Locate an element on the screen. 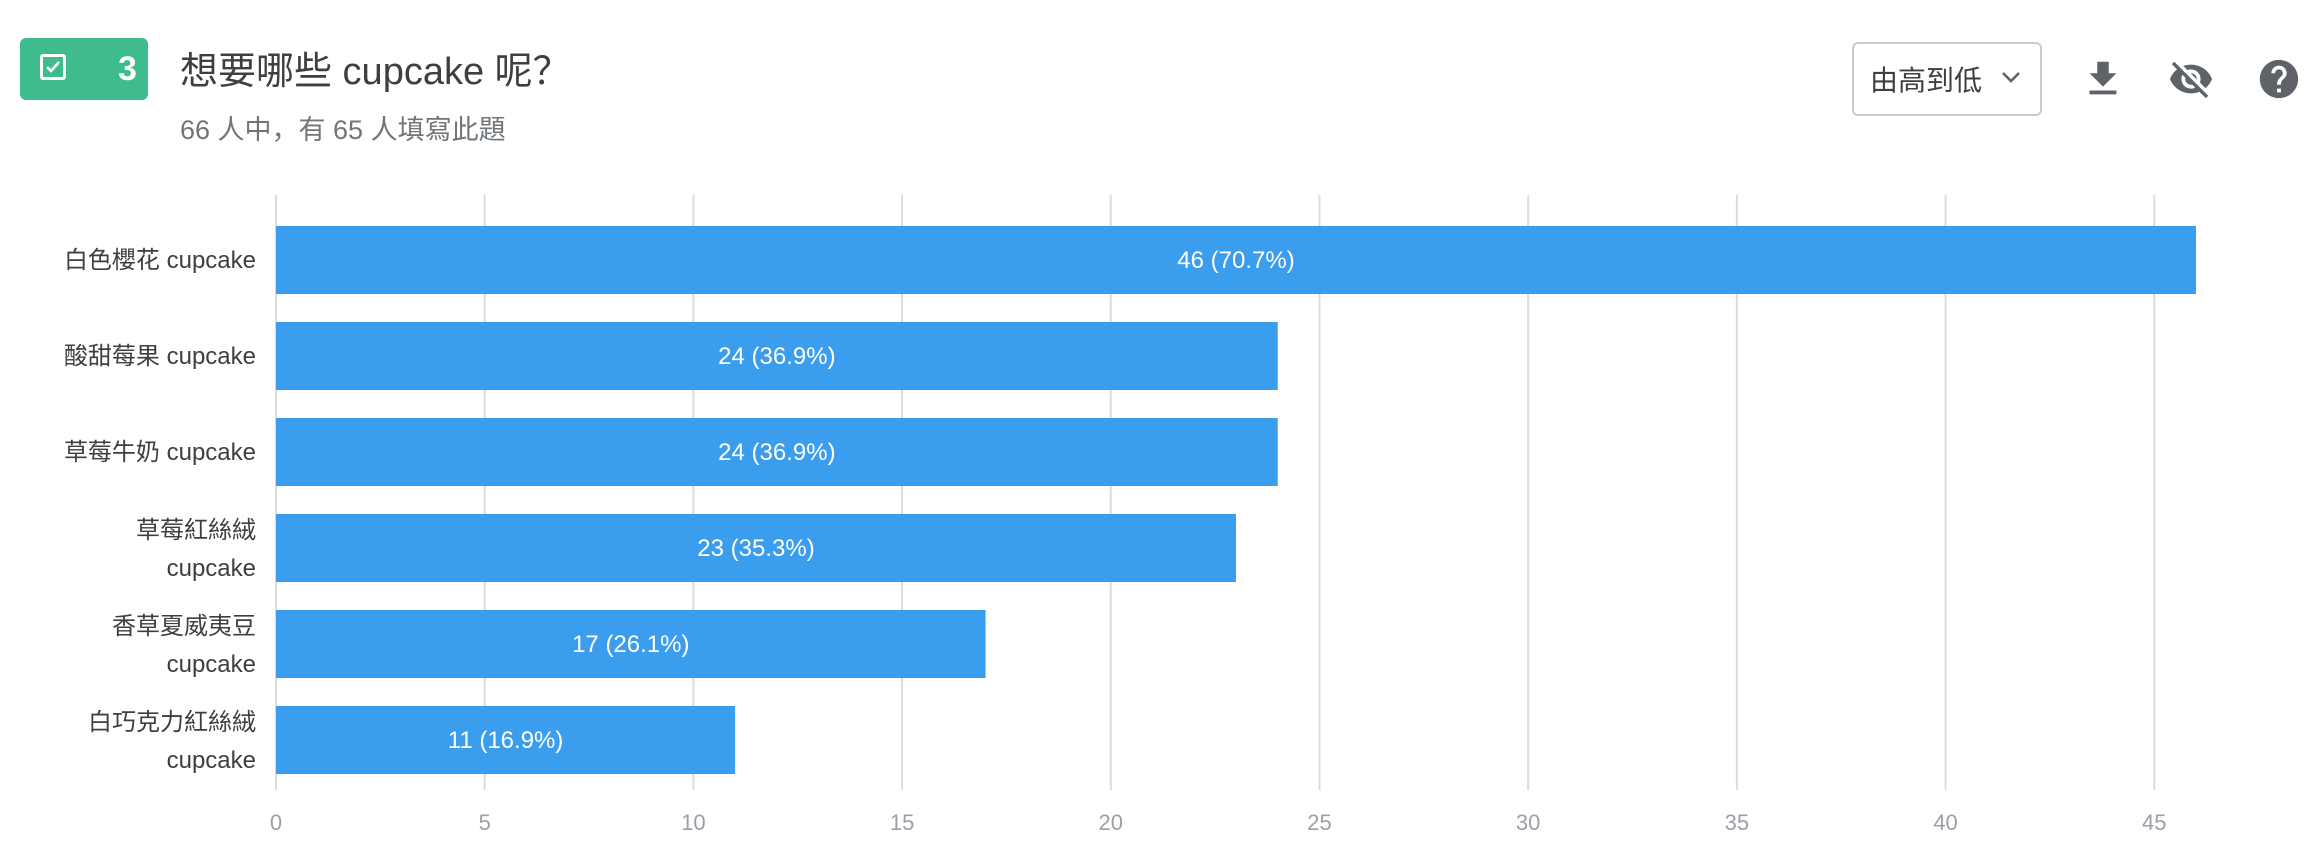 The width and height of the screenshot is (2322, 852). data-label: 23 (35.3%) is located at coordinates (755, 548).